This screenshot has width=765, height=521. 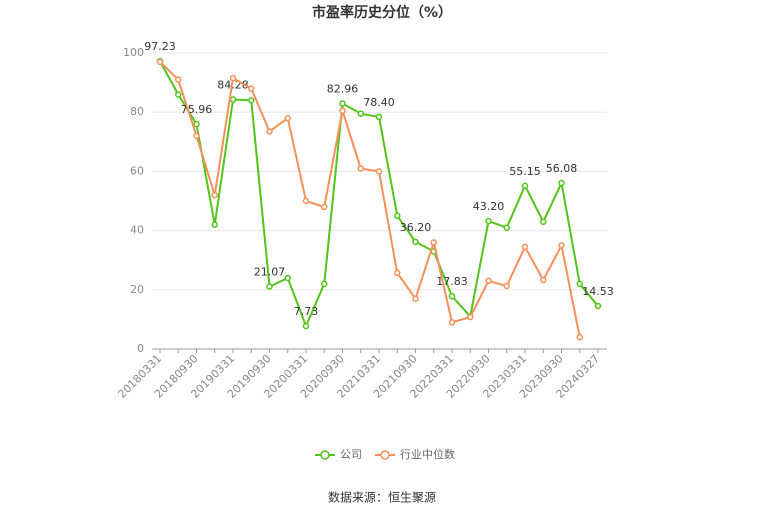 What do you see at coordinates (598, 291) in the screenshot?
I see `data-label: 14.53` at bounding box center [598, 291].